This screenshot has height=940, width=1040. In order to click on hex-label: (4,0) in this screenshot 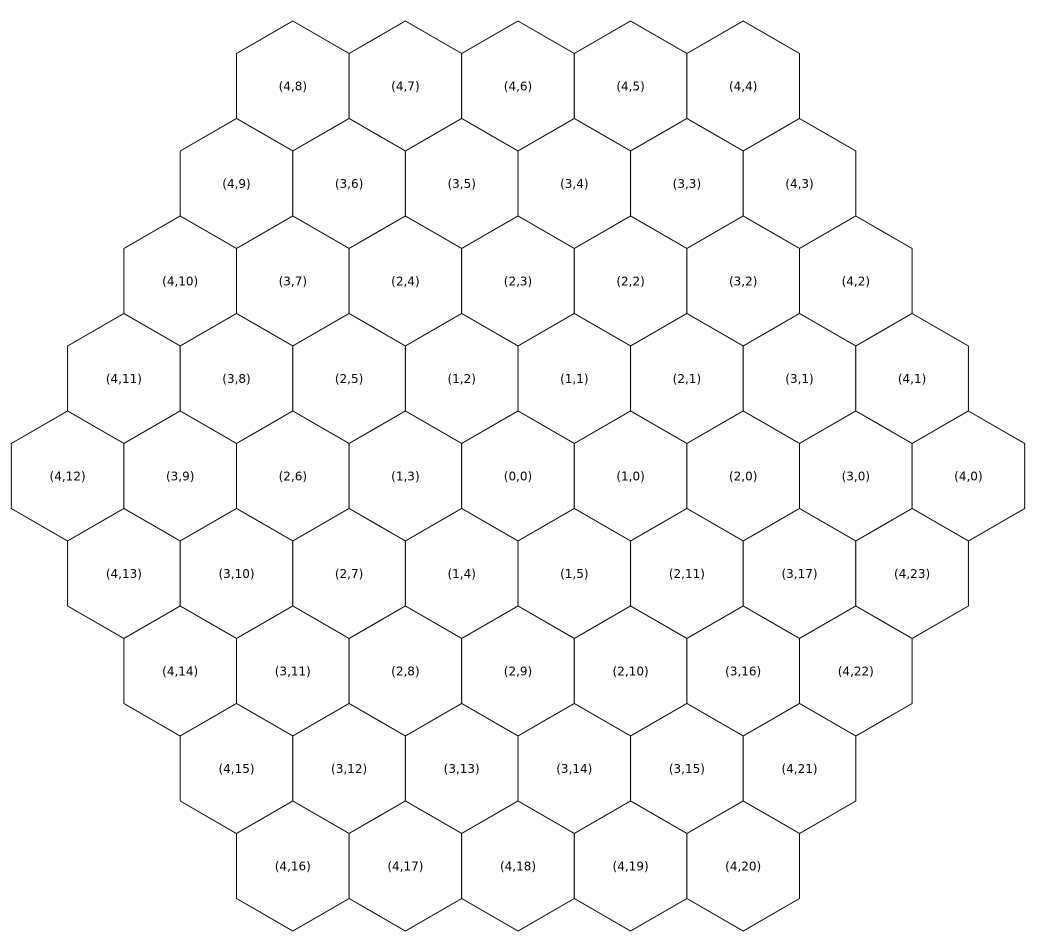, I will do `click(968, 477)`.